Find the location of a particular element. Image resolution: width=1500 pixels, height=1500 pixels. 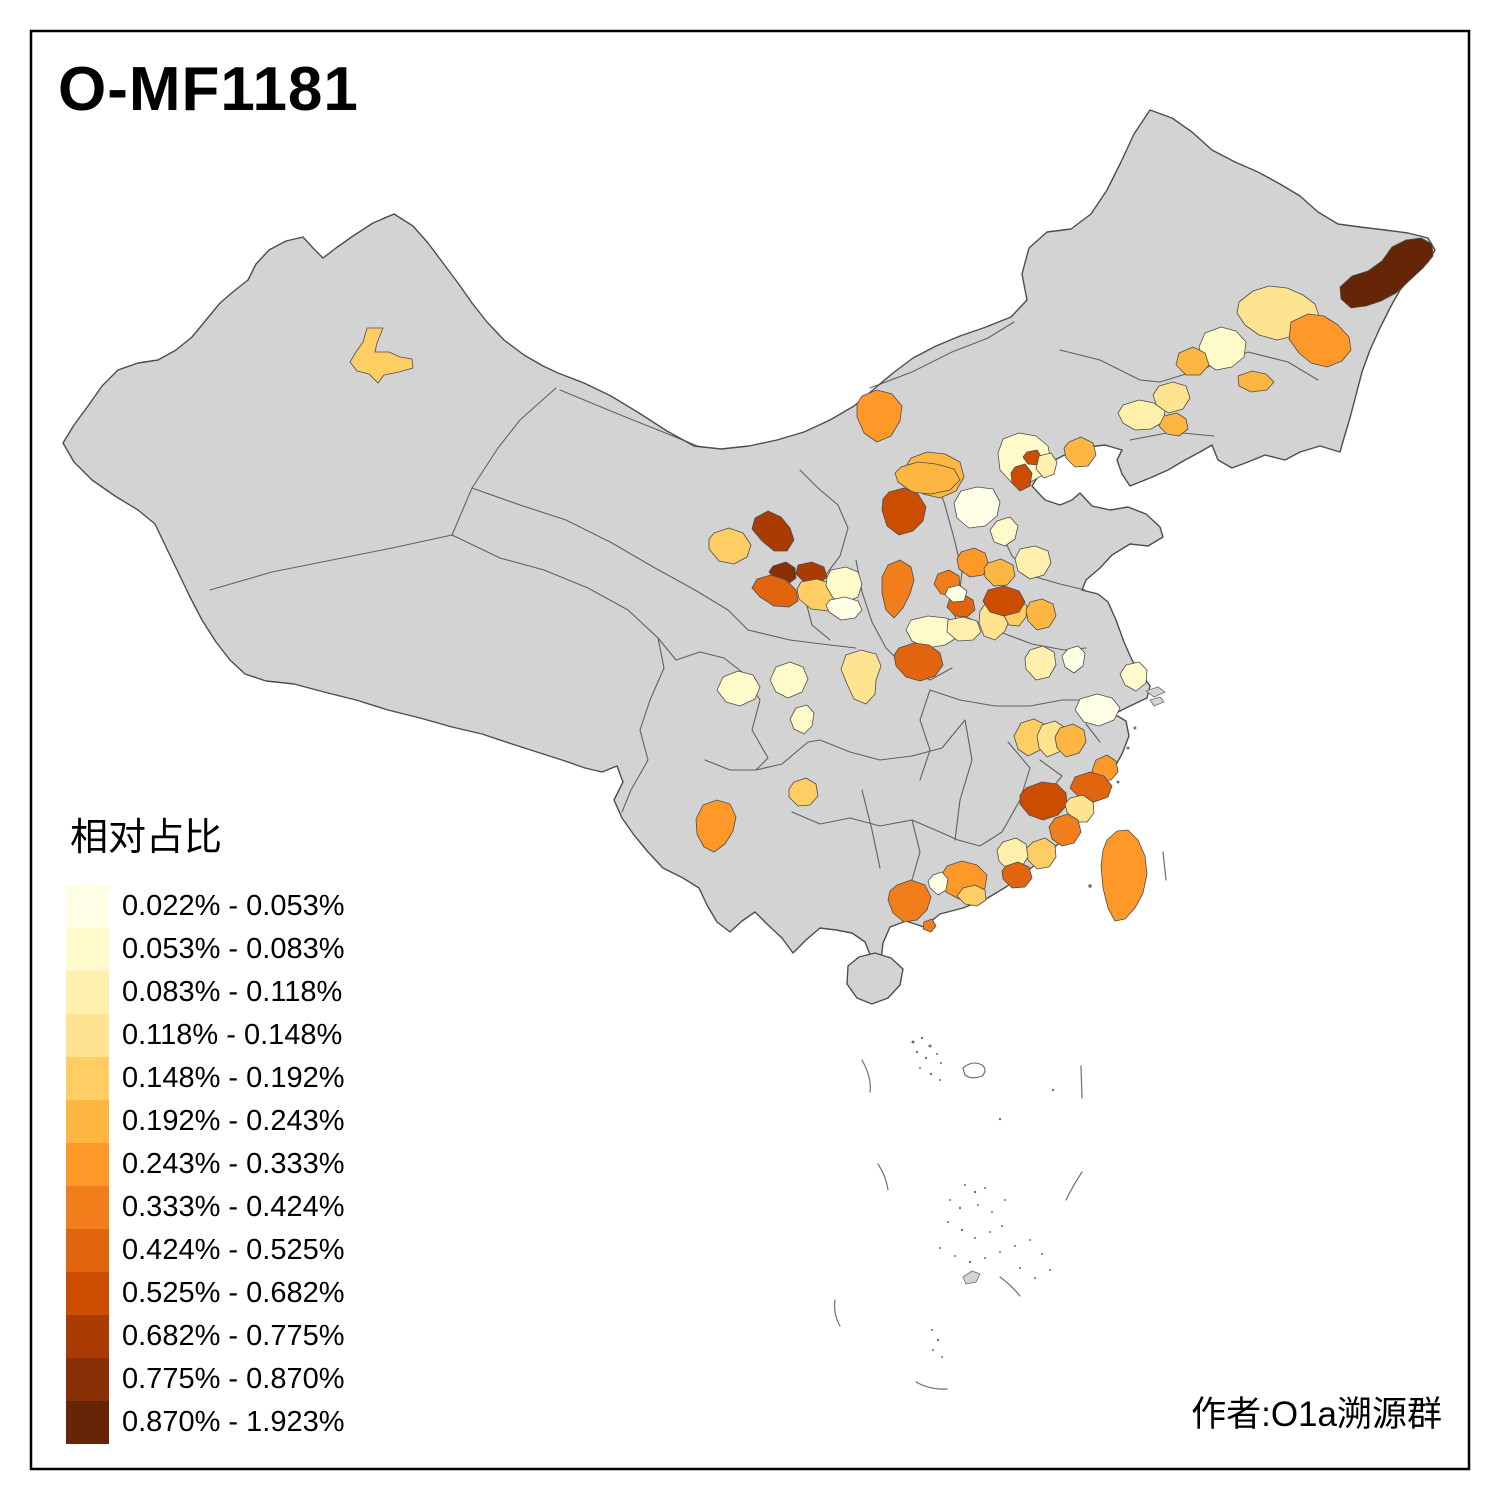

legend-label: 0.424% - 0.525% is located at coordinates (233, 1250).